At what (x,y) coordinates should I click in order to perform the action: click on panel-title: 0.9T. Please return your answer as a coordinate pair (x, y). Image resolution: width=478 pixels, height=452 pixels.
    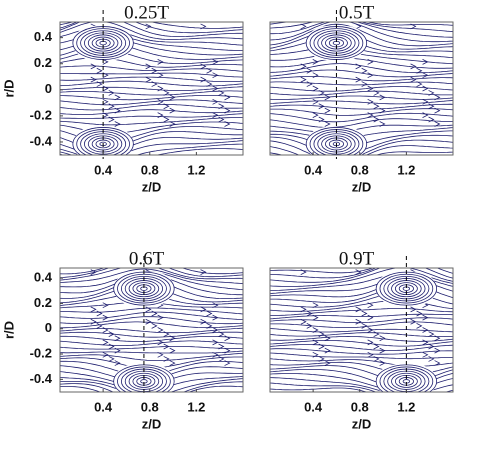
    Looking at the image, I should click on (357, 258).